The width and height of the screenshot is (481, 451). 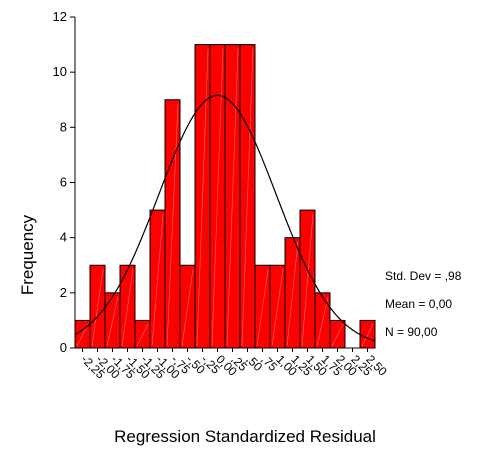 I want to click on y-axis-label: Frequency, so click(x=27, y=255).